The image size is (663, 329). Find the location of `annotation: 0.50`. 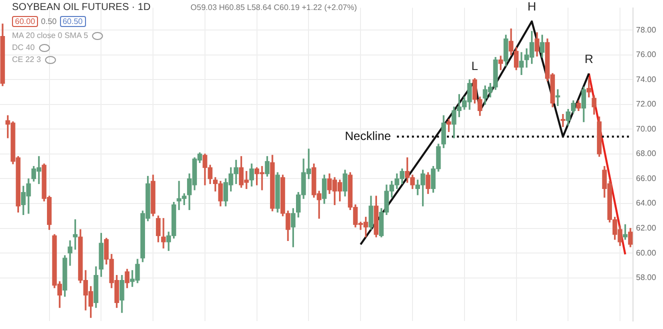

annotation: 0.50 is located at coordinates (49, 21).